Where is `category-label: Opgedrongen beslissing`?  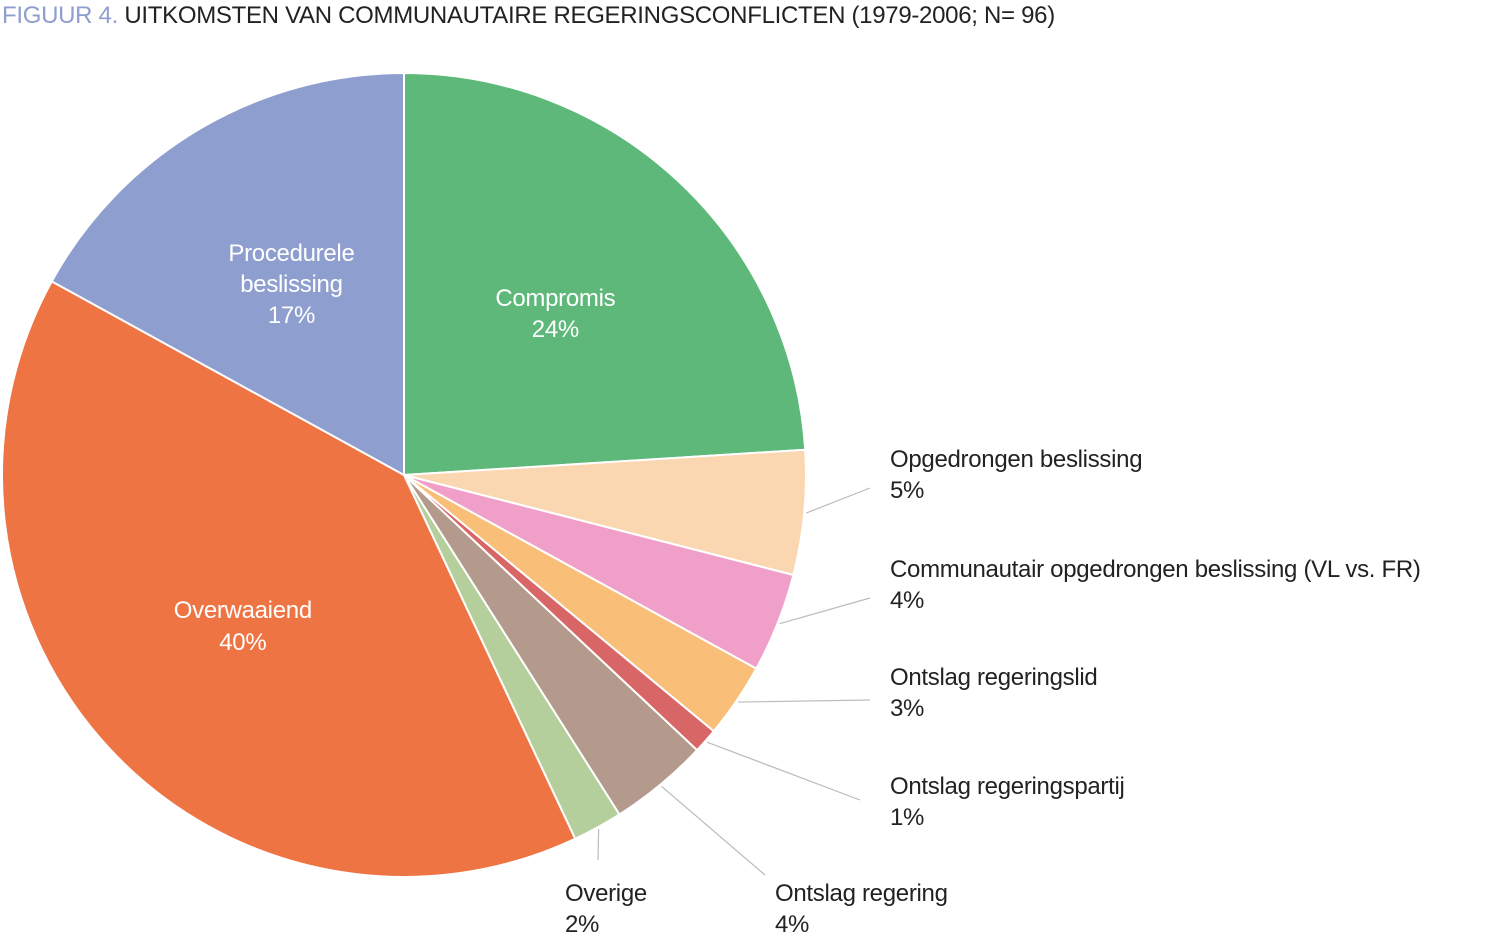 category-label: Opgedrongen beslissing is located at coordinates (1016, 459).